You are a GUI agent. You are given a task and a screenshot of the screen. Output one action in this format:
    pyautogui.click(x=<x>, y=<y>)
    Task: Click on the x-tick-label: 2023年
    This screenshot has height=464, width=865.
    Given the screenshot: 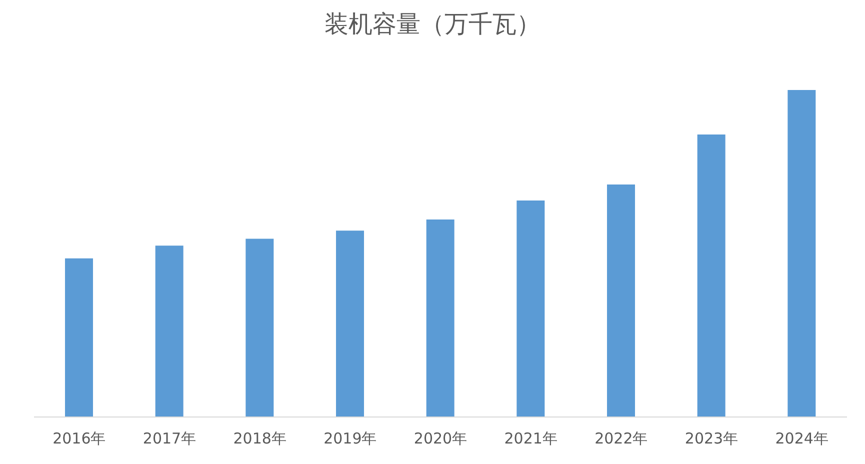 What is the action you would take?
    pyautogui.click(x=711, y=439)
    